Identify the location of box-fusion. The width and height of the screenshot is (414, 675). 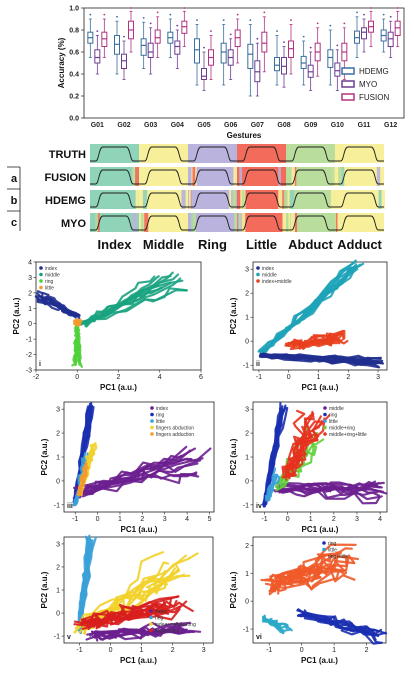
(157, 36).